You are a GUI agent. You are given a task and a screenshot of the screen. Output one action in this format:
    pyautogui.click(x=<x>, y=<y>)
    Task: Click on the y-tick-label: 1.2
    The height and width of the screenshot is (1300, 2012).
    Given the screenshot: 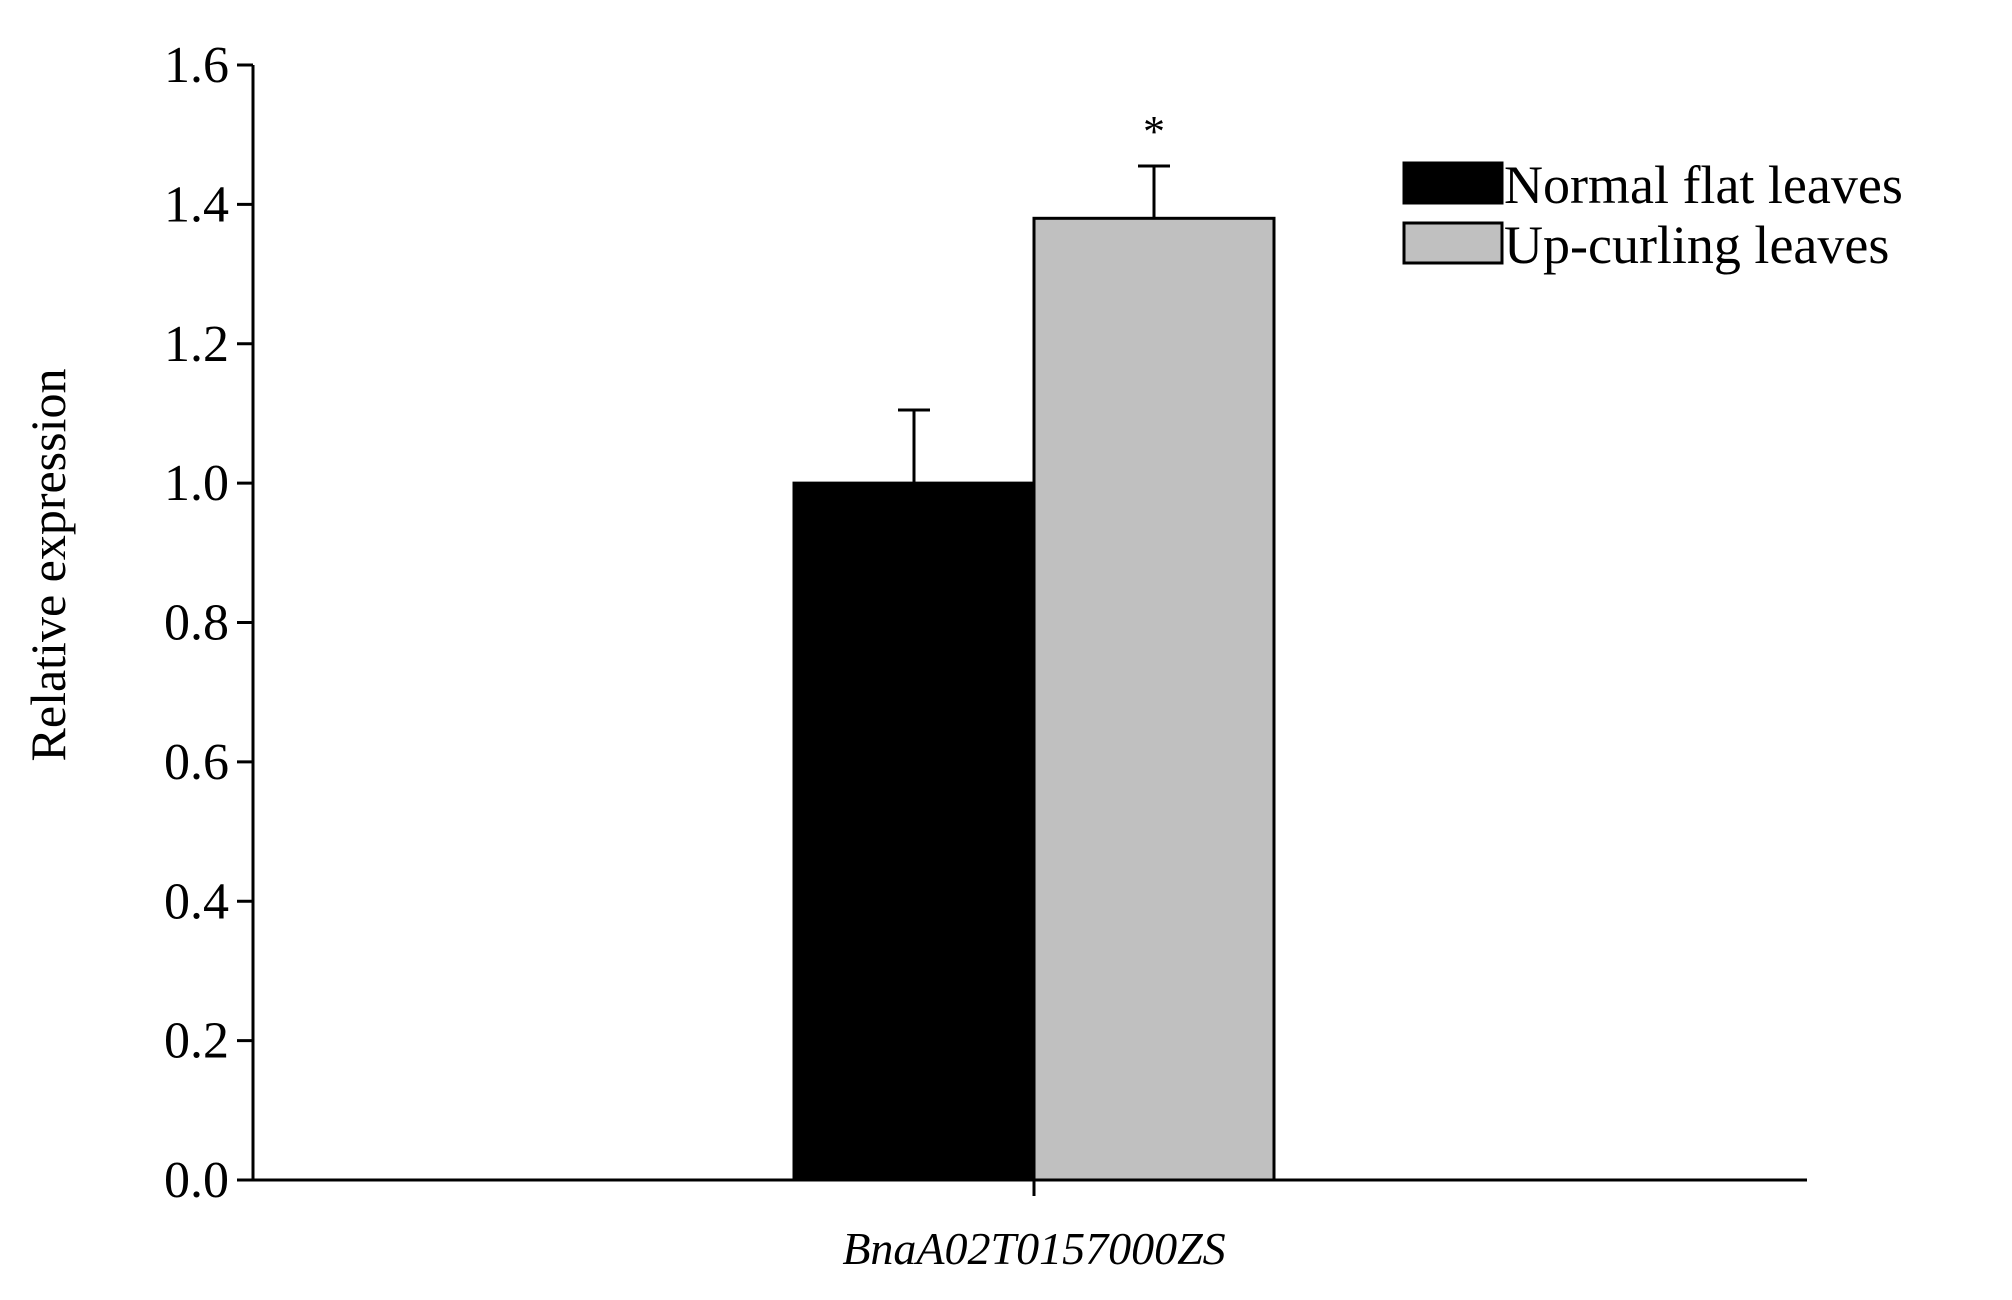 What is the action you would take?
    pyautogui.click(x=196, y=344)
    